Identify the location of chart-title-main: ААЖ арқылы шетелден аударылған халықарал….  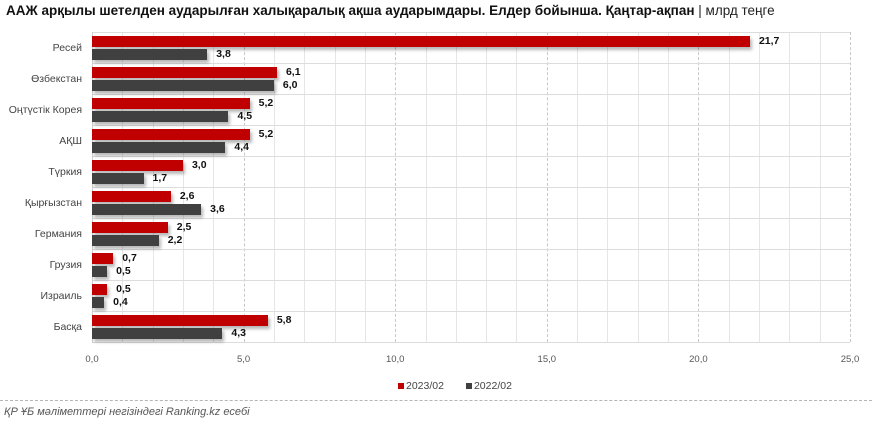
(350, 10).